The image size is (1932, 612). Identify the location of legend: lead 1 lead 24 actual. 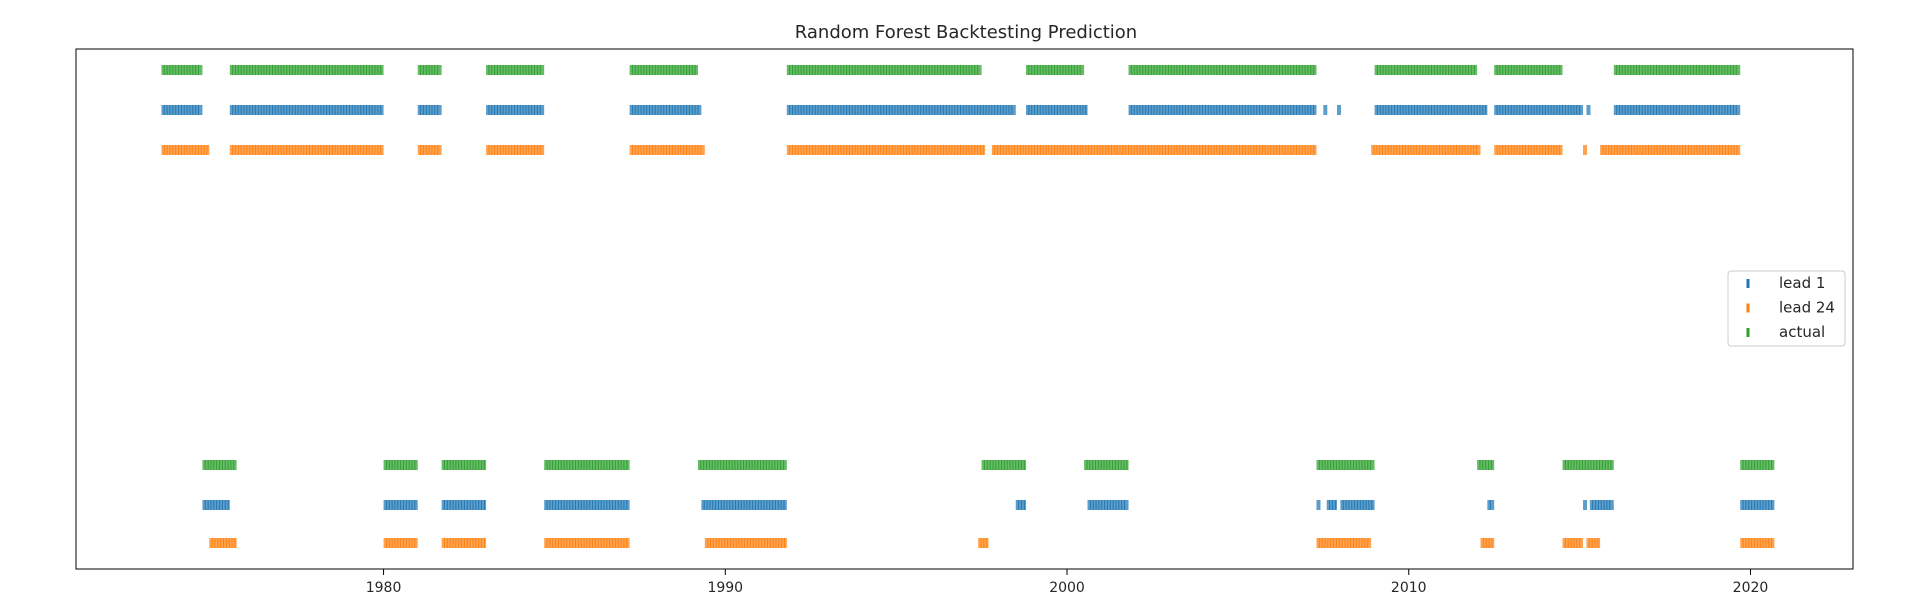
(1786, 308).